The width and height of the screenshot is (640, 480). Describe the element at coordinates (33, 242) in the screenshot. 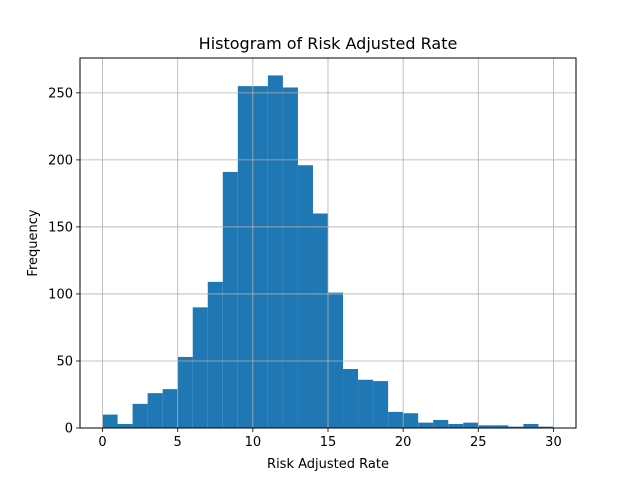

I see `y-axis-label: Frequency` at that location.